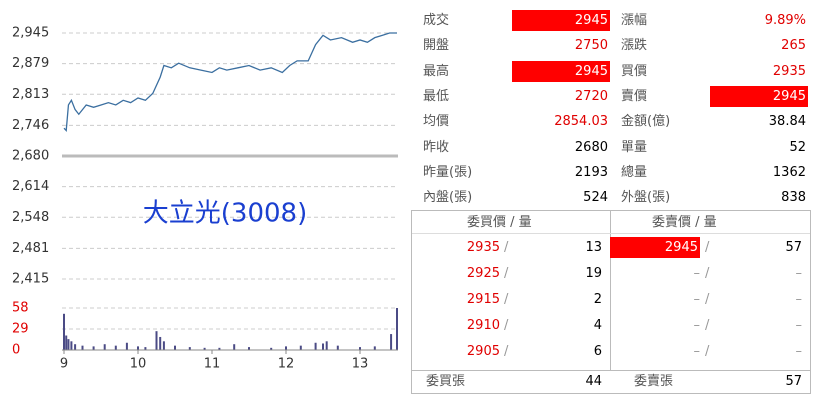  What do you see at coordinates (30, 217) in the screenshot?
I see `y-tick-label: 2,548` at bounding box center [30, 217].